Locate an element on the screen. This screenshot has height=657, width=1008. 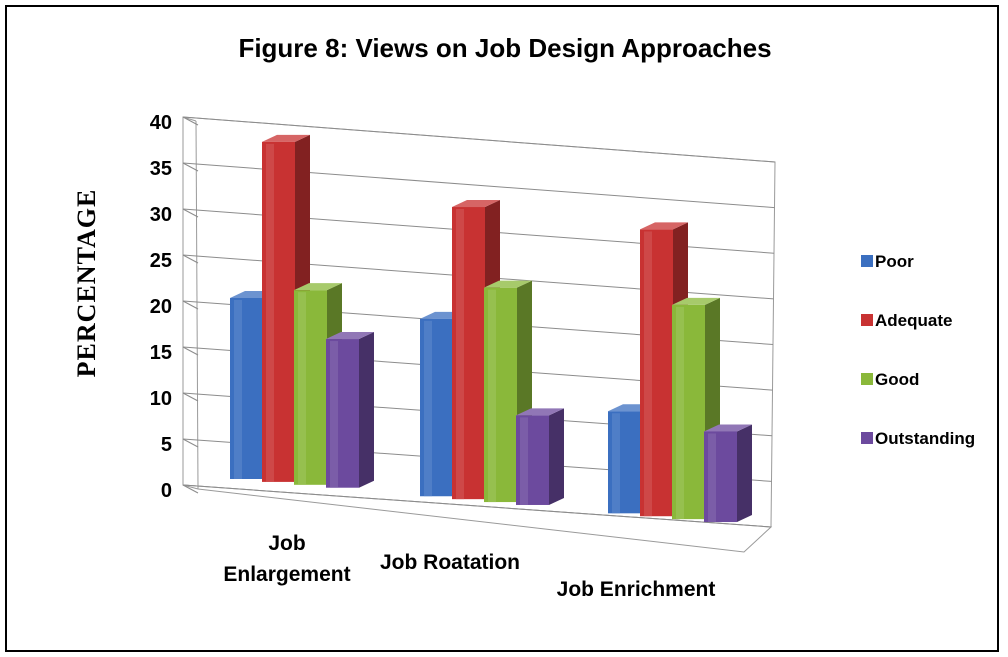
category-label: Job Roatation is located at coordinates (450, 562).